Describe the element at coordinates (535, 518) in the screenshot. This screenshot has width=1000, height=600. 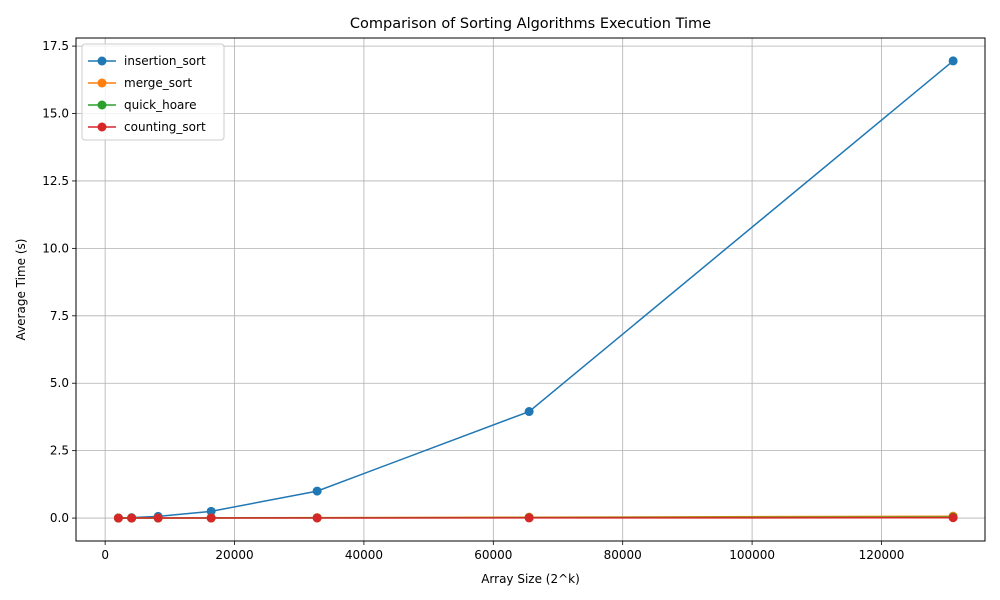
I see `series-counting_sort` at that location.